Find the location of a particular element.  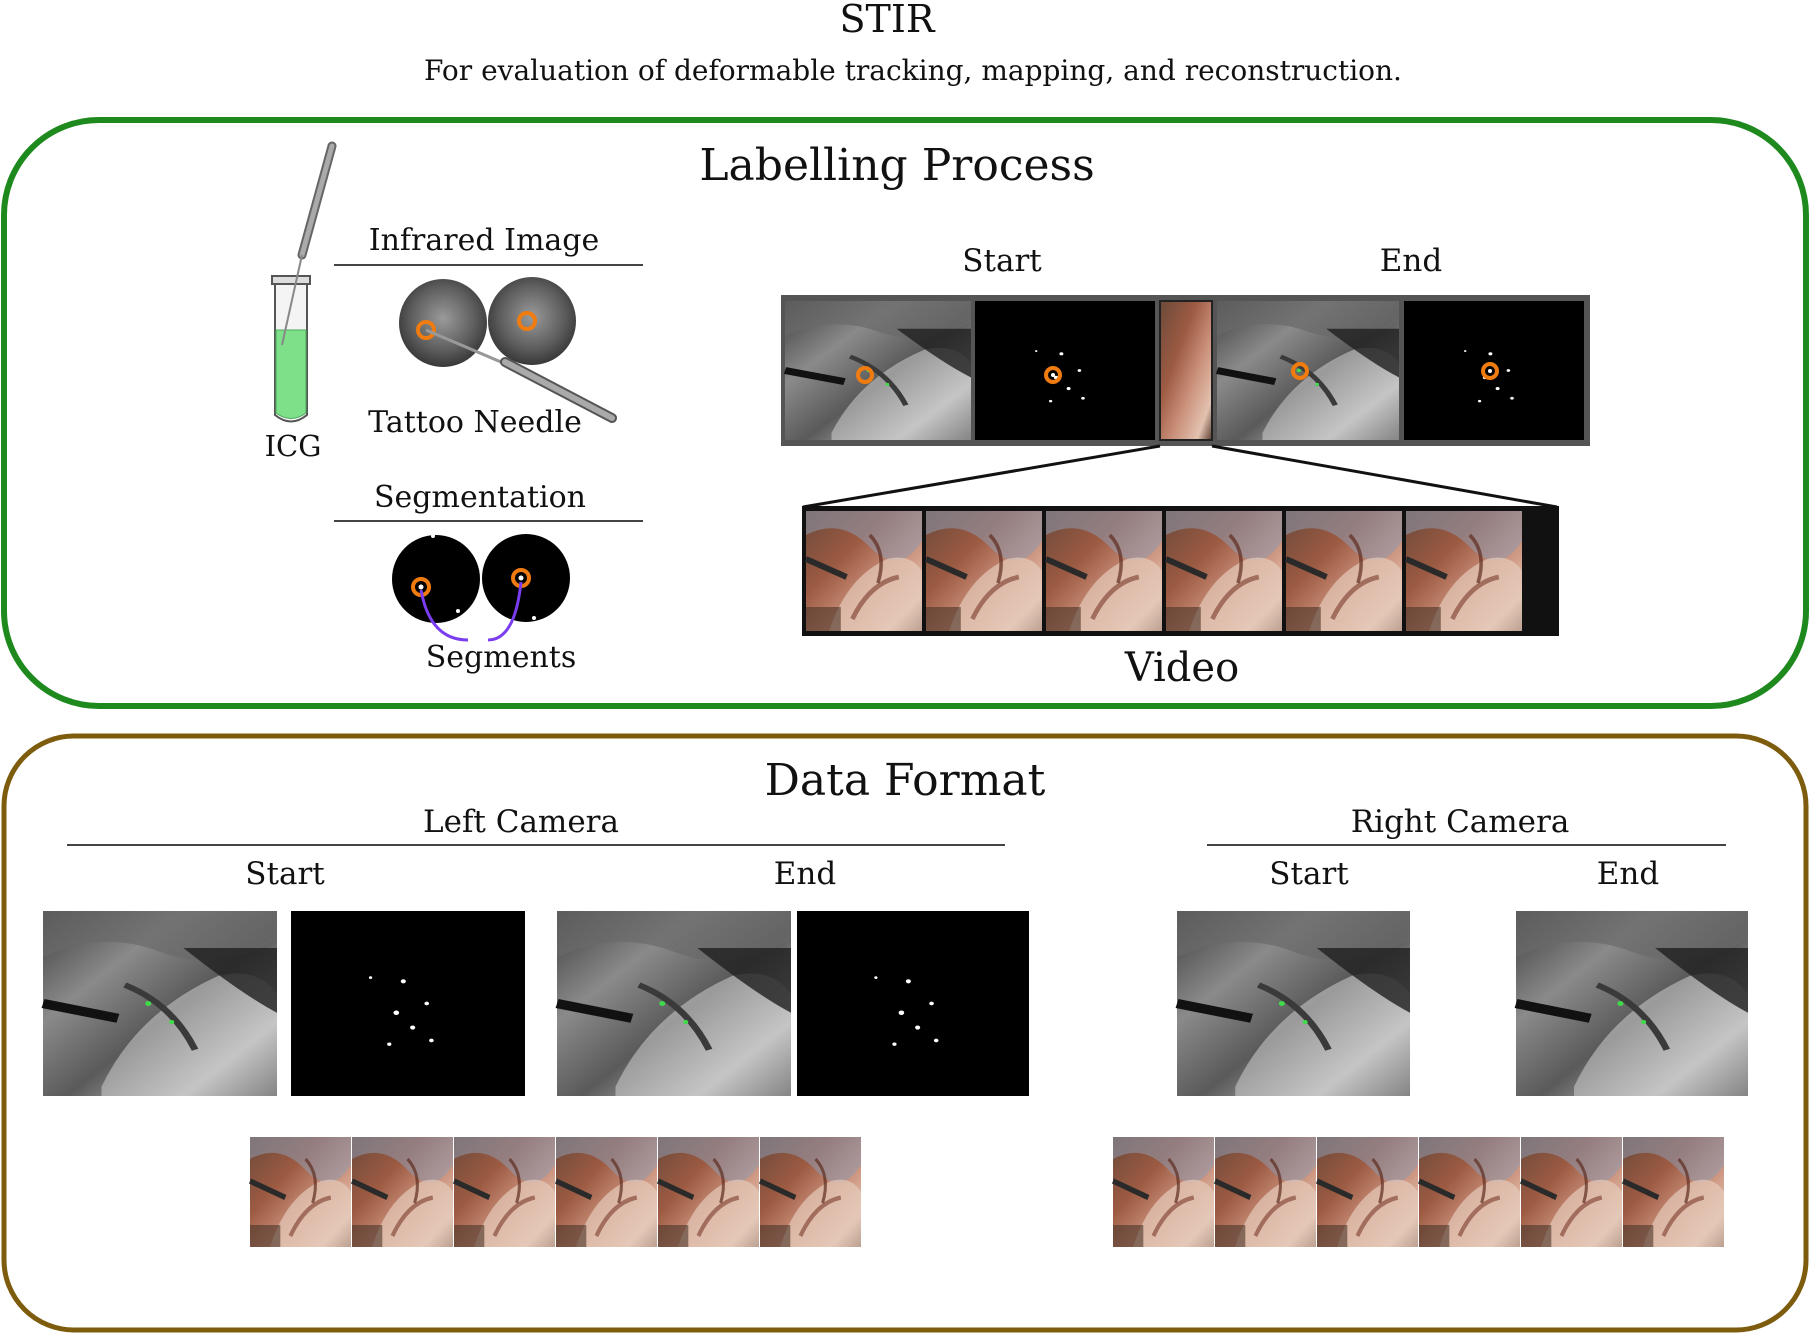

infrared-right-circle is located at coordinates (532, 321).